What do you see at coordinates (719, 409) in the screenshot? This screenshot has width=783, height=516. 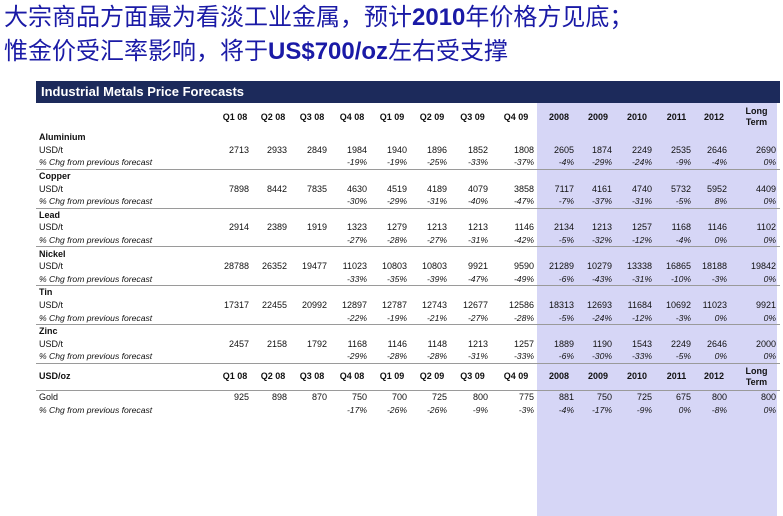 I see `pct-change-value: -8%` at bounding box center [719, 409].